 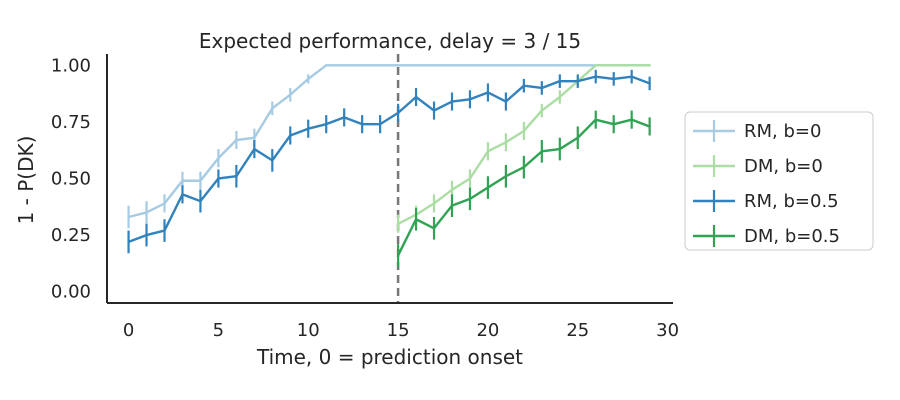 What do you see at coordinates (71, 235) in the screenshot?
I see `y-tick-label: 0.25` at bounding box center [71, 235].